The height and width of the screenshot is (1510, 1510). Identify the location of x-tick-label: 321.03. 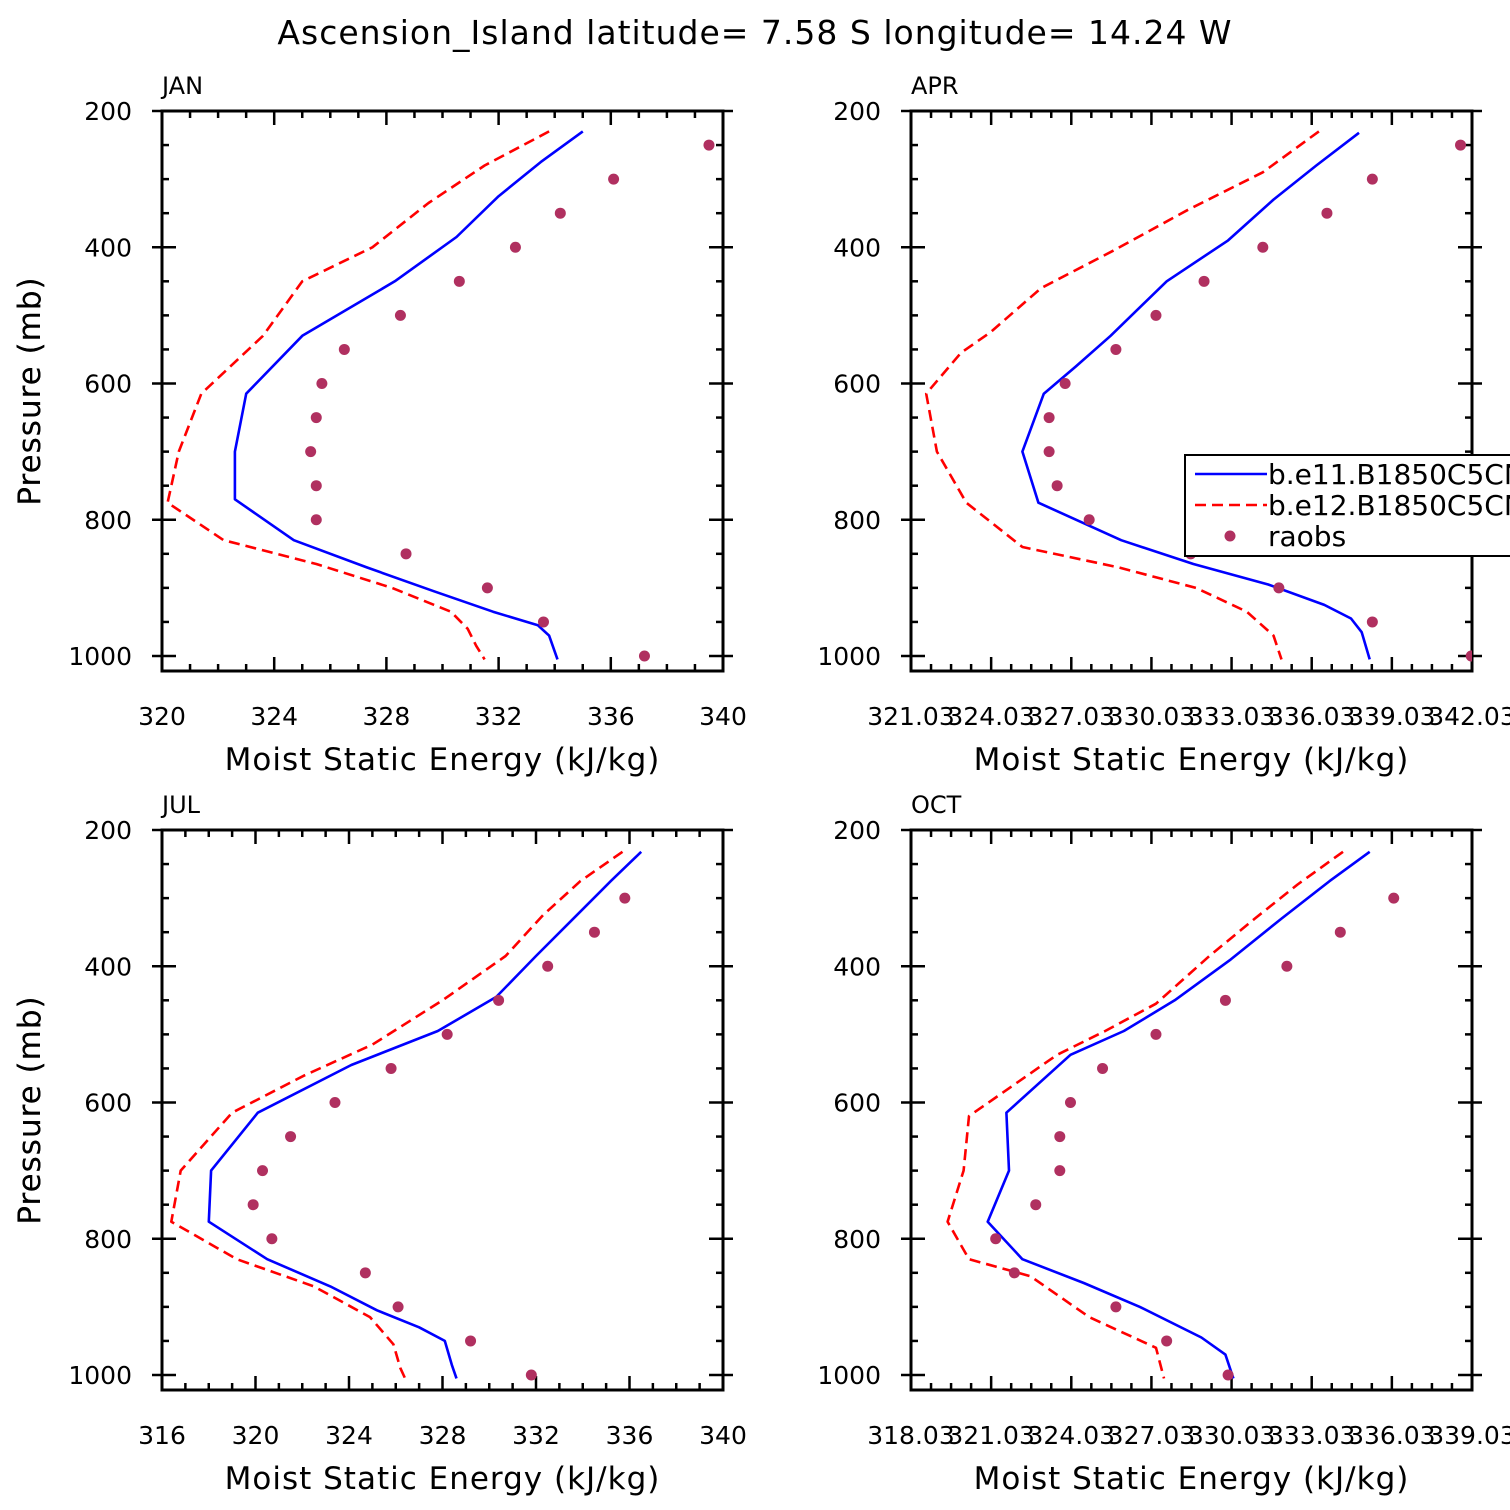
(990, 1435).